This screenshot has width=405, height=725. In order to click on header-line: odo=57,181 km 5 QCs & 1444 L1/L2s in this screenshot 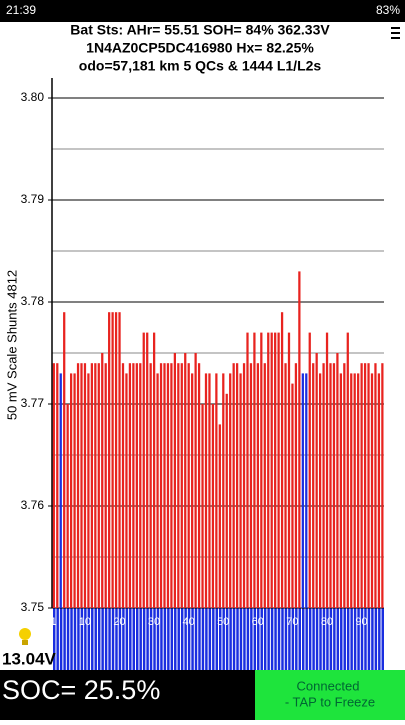, I will do `click(200, 66)`.